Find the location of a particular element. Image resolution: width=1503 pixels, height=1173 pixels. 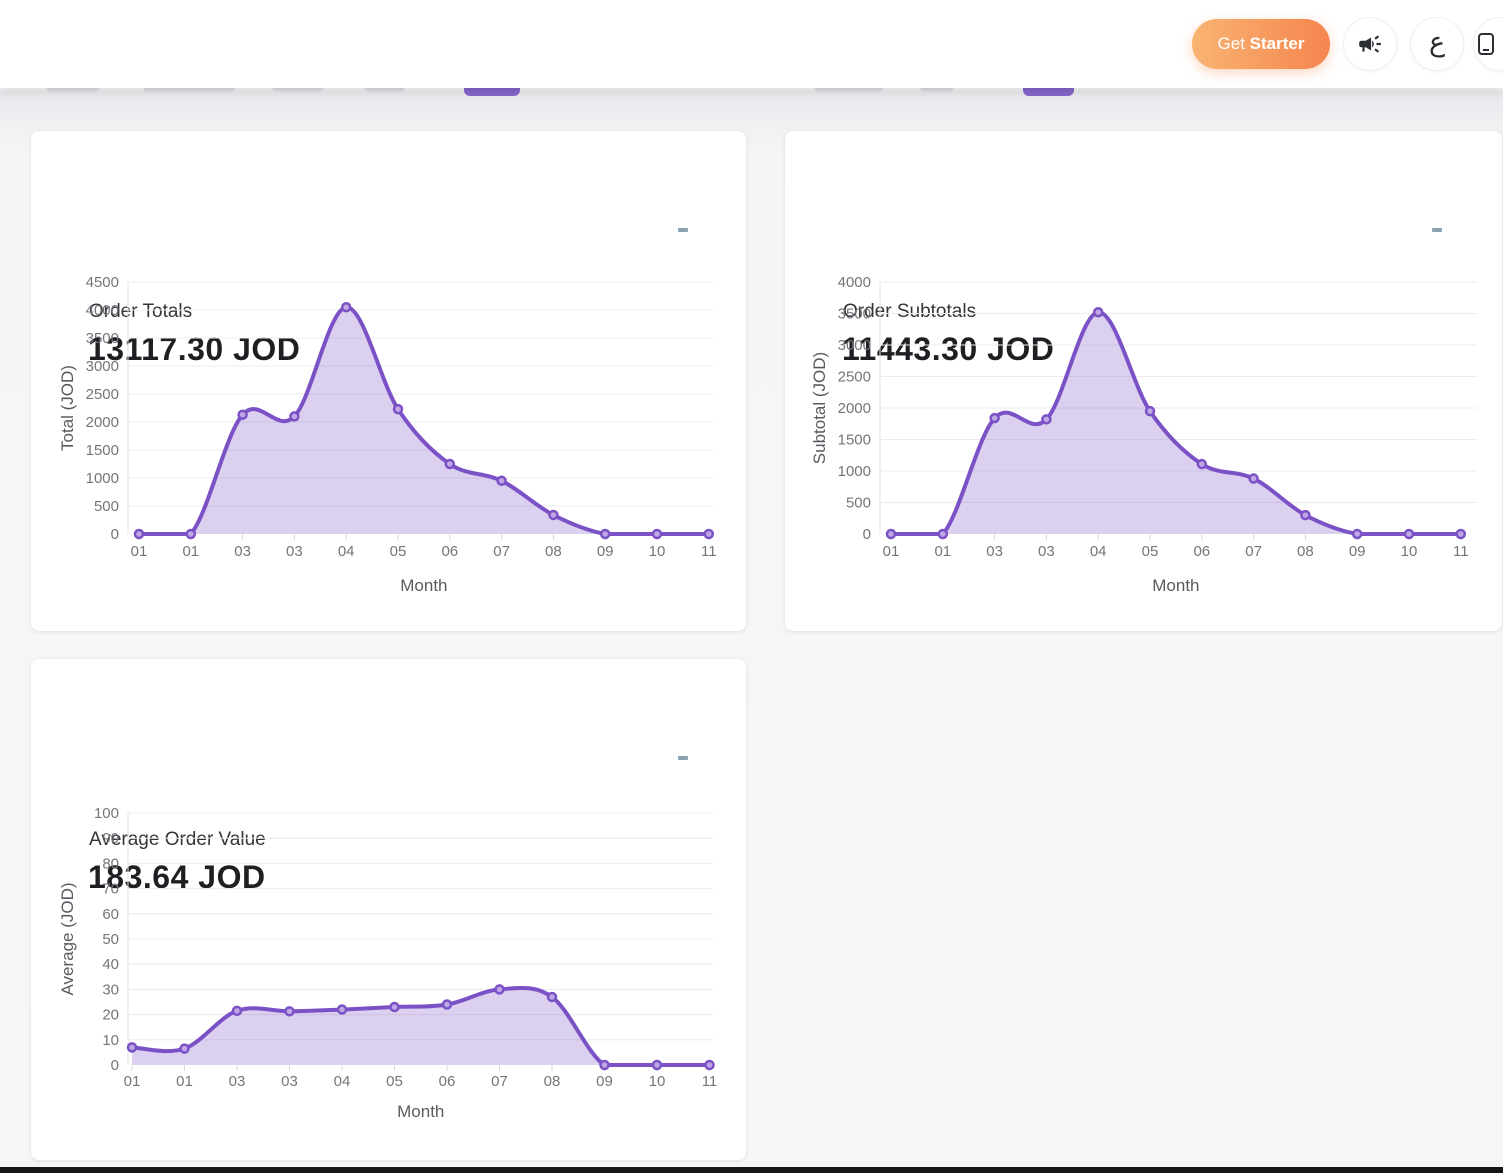

cta-label-bold: Starter is located at coordinates (1277, 43).